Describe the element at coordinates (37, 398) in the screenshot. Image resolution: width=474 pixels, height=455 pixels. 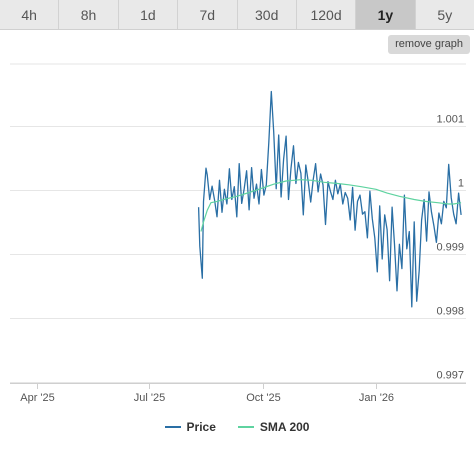
I see `x-tick-label: Apr '25` at that location.